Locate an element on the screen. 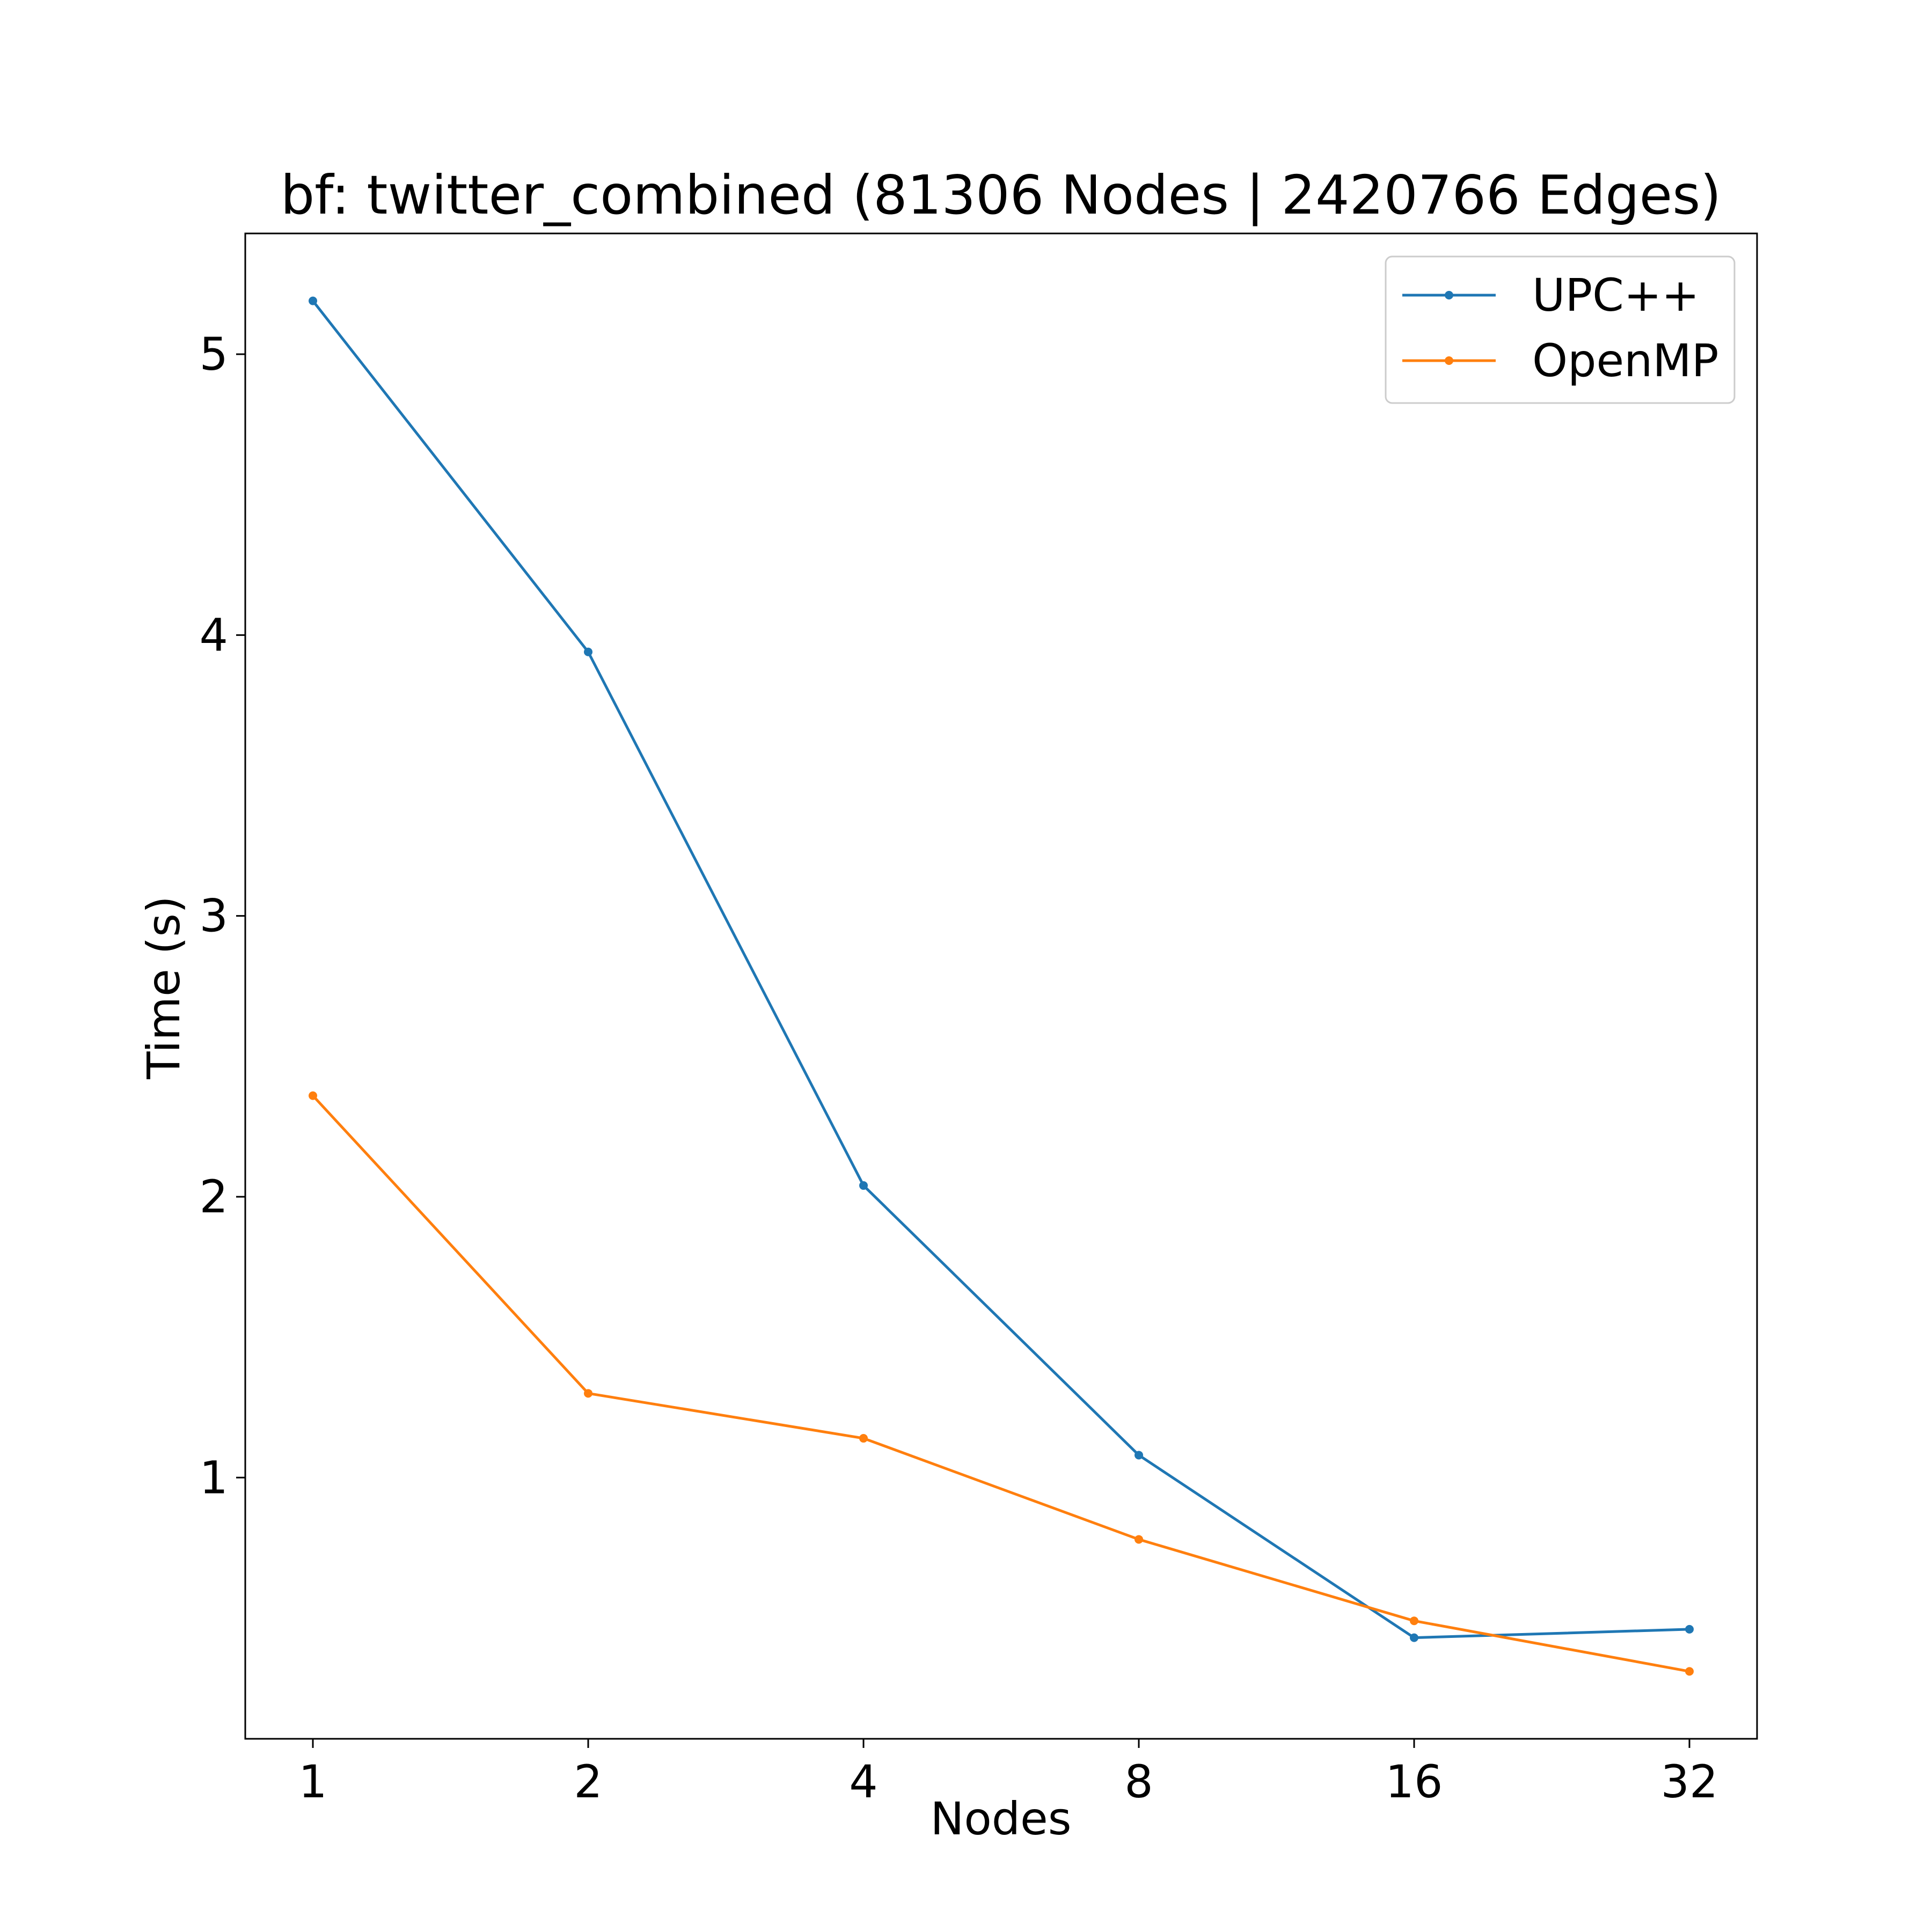 This screenshot has width=1932, height=1932. x-axis: 1 2 4 8 16 32 is located at coordinates (1008, 1773).